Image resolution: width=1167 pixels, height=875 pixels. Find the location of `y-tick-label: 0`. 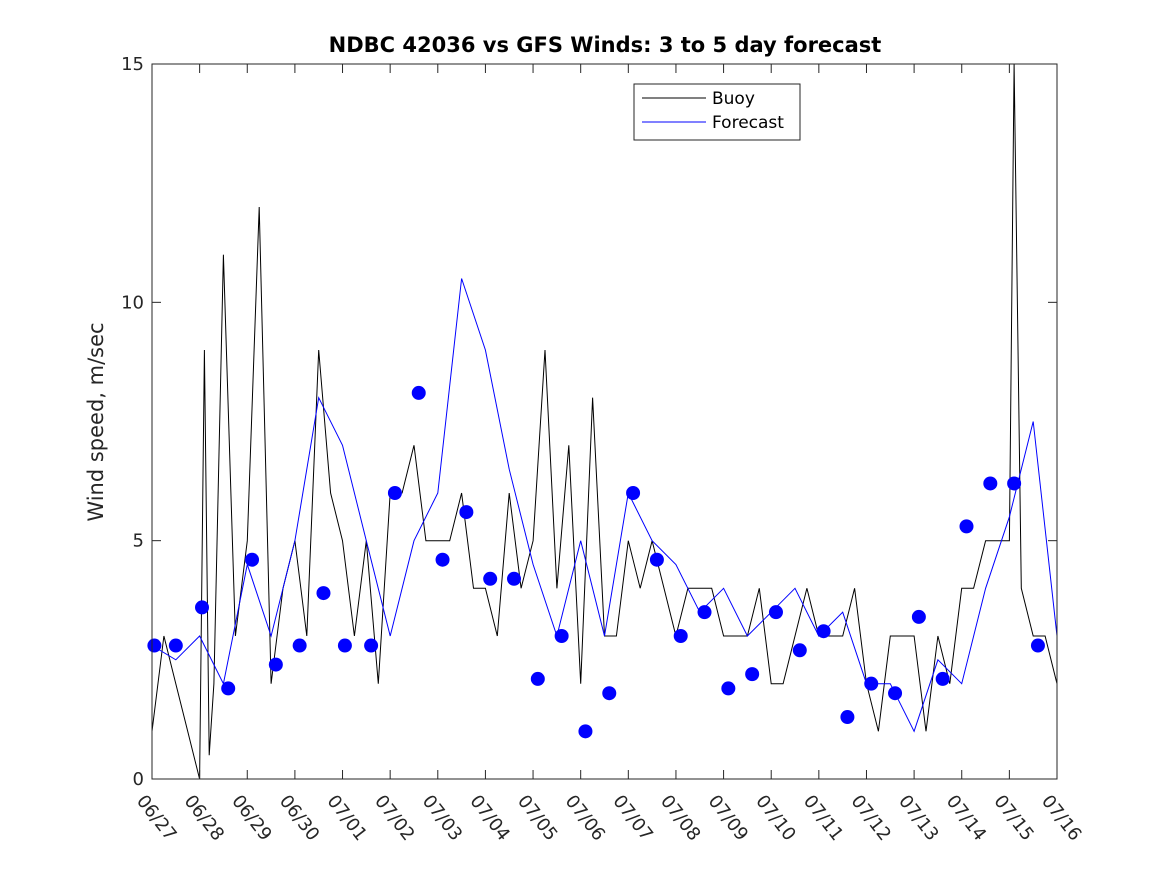

y-tick-label: 0 is located at coordinates (138, 779).